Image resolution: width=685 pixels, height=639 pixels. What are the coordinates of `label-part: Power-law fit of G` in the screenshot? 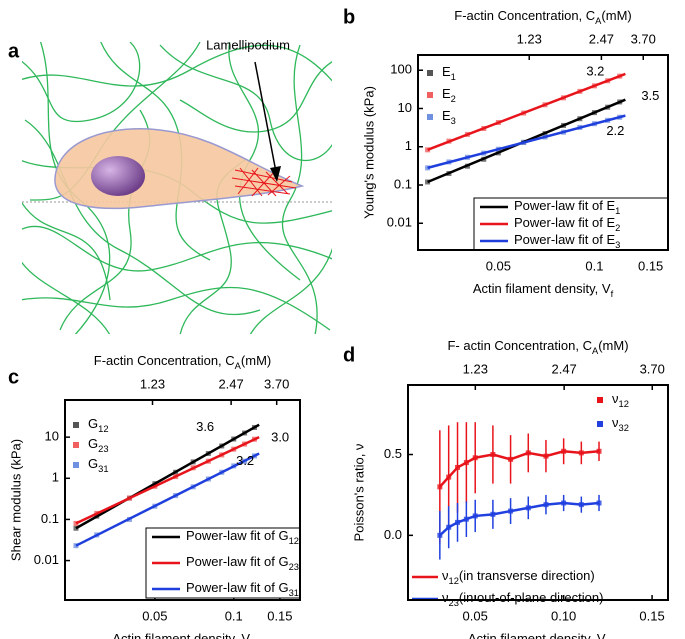 It's located at (237, 587).